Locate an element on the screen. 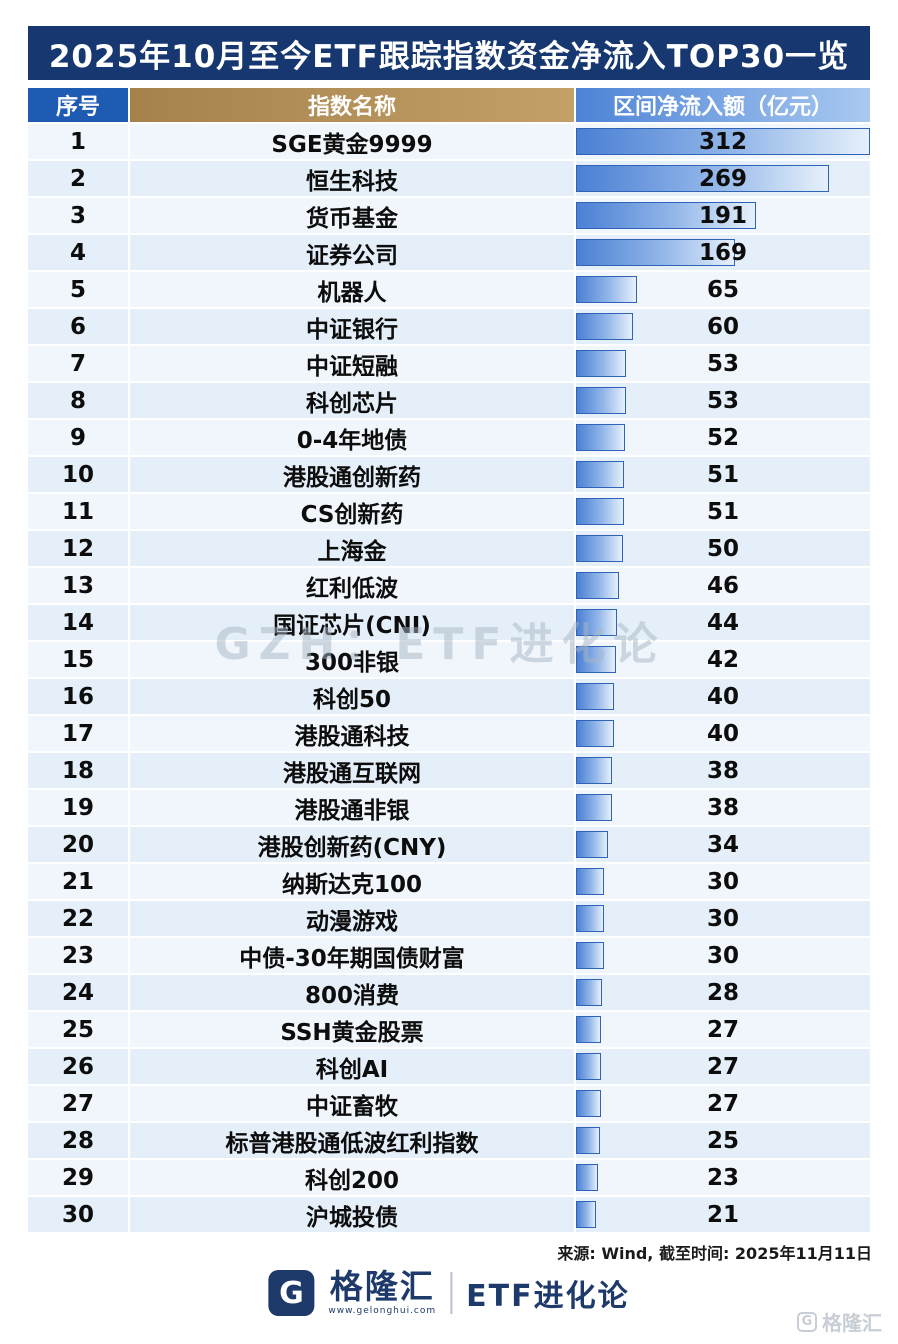 The height and width of the screenshot is (1344, 898). index-name-cell: 纳斯达克100 is located at coordinates (352, 881).